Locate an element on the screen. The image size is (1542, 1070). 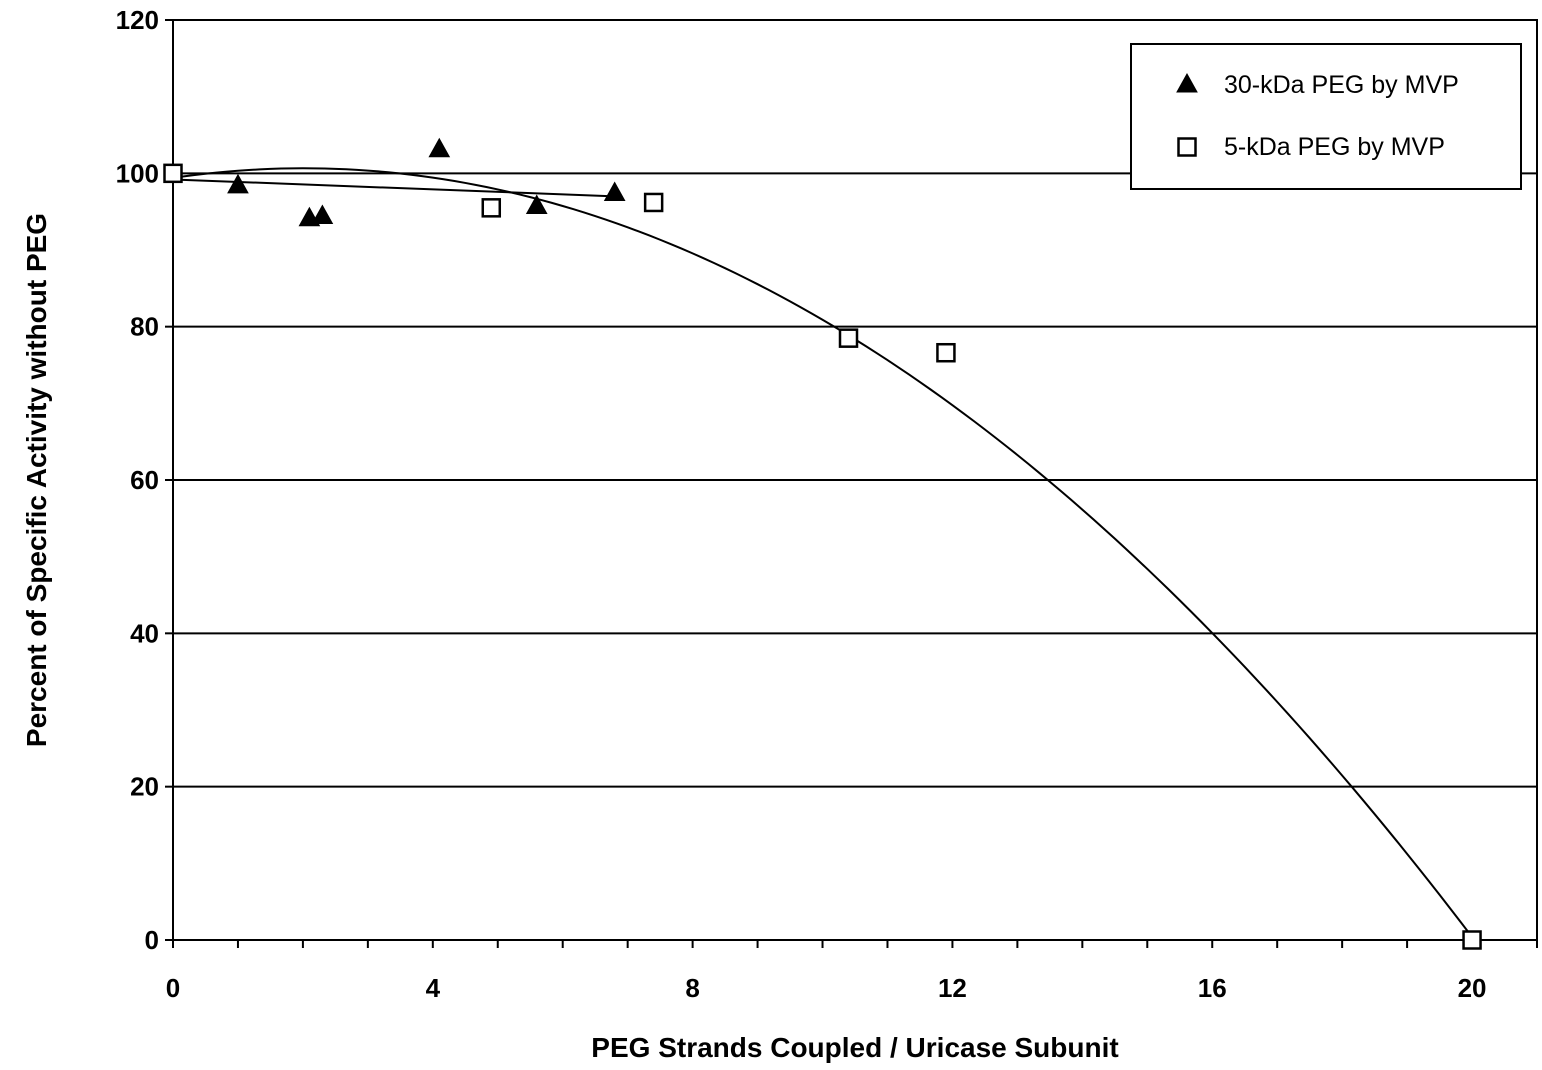
y-tick-label-40: 40 is located at coordinates (144, 633).